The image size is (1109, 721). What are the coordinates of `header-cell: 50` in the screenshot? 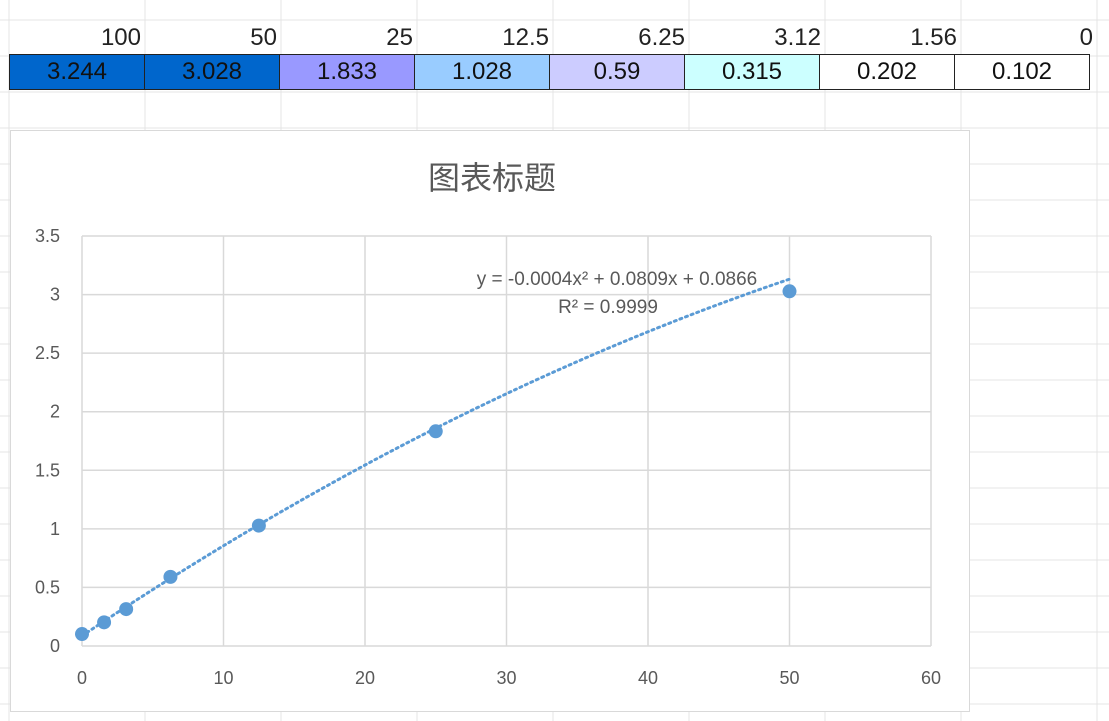 It's located at (263, 37).